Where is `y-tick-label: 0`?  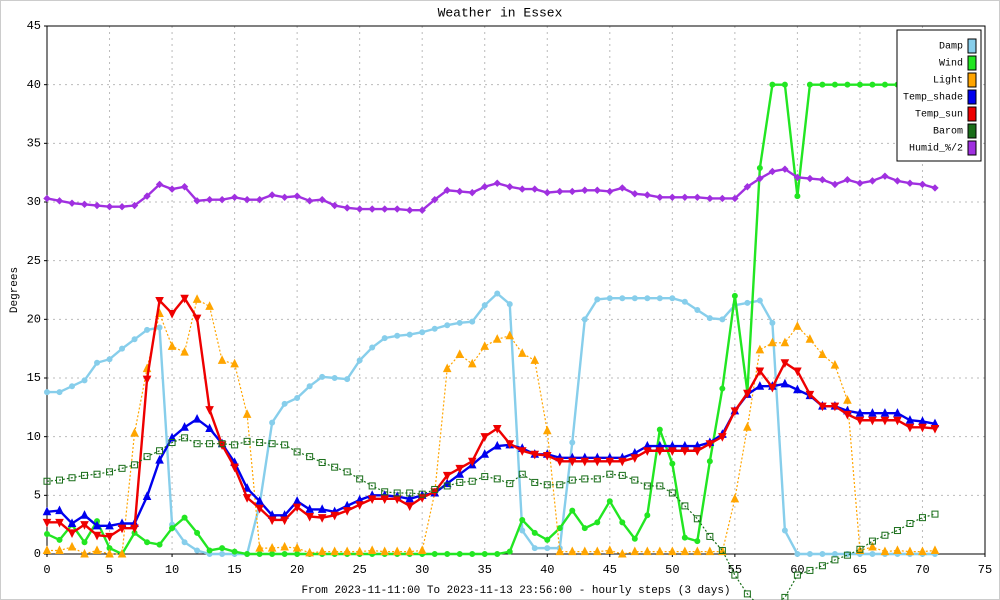 y-tick-label: 0 is located at coordinates (37, 554).